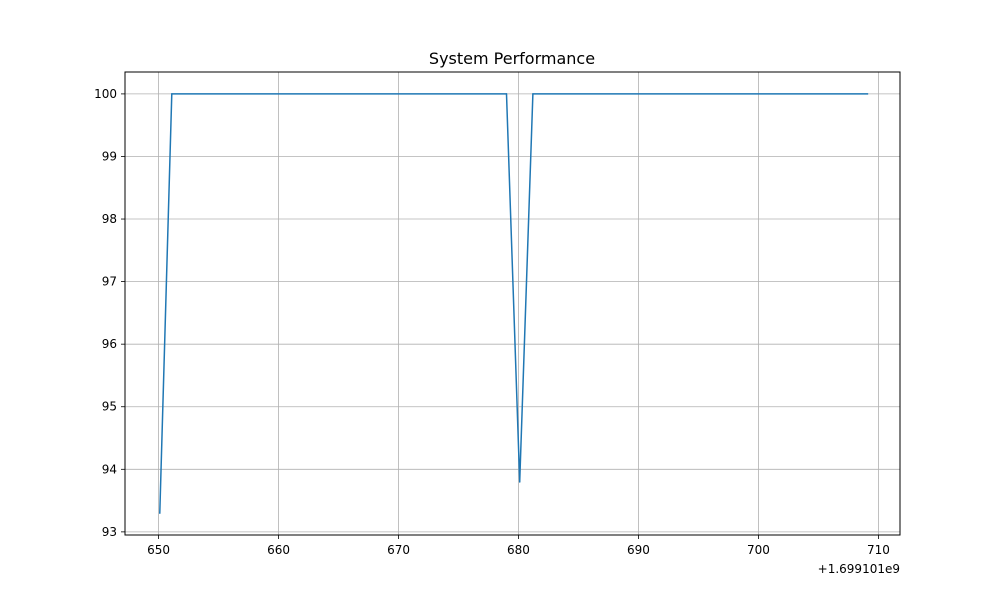  I want to click on x-tick-label: 690, so click(638, 550).